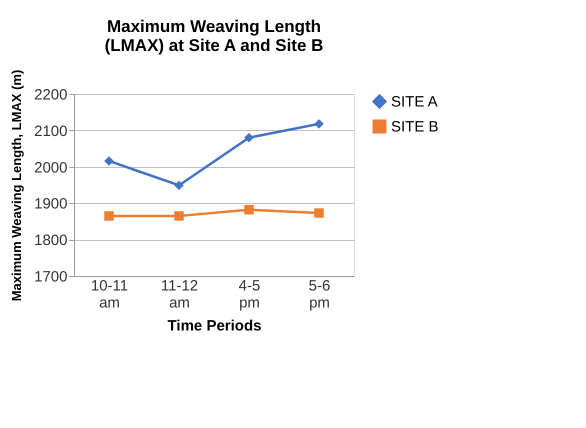 The image size is (586, 428). What do you see at coordinates (51, 131) in the screenshot?
I see `y-tick-label: 2100` at bounding box center [51, 131].